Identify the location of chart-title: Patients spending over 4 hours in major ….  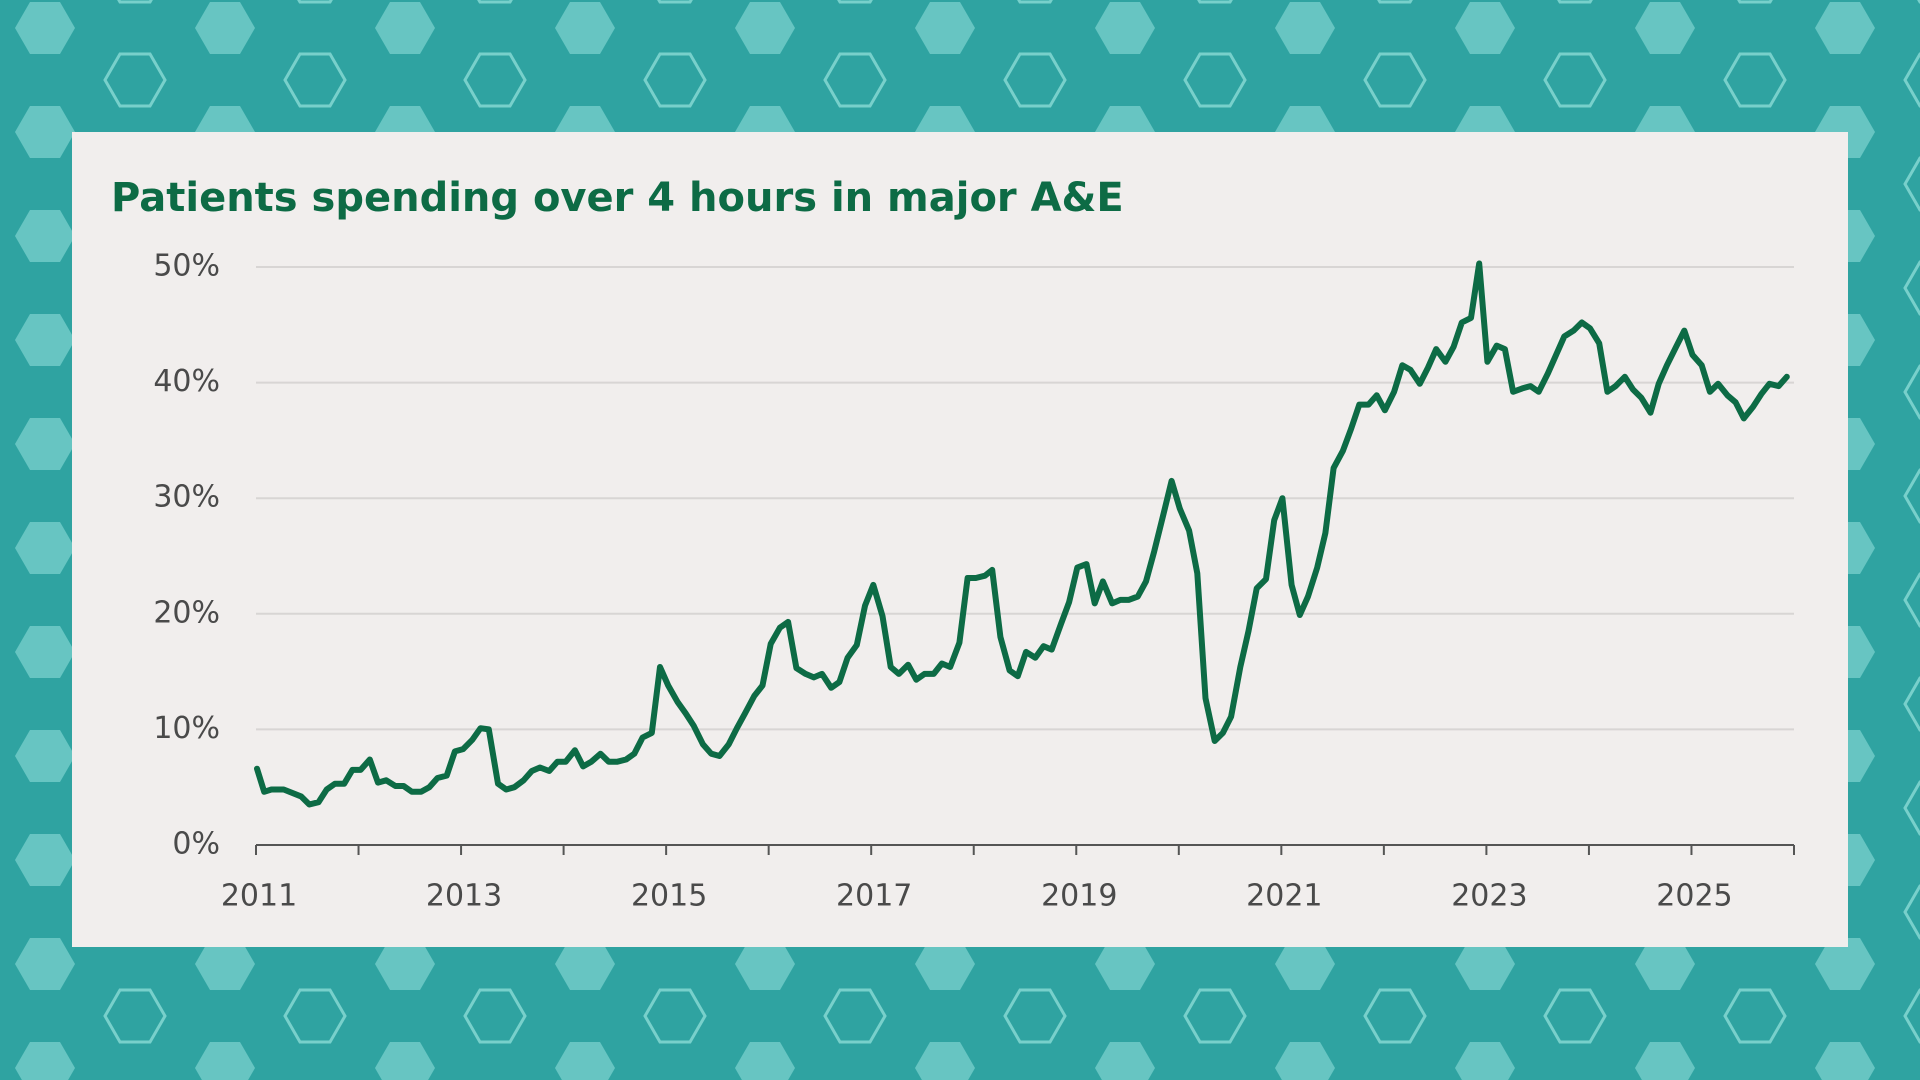
(617, 198).